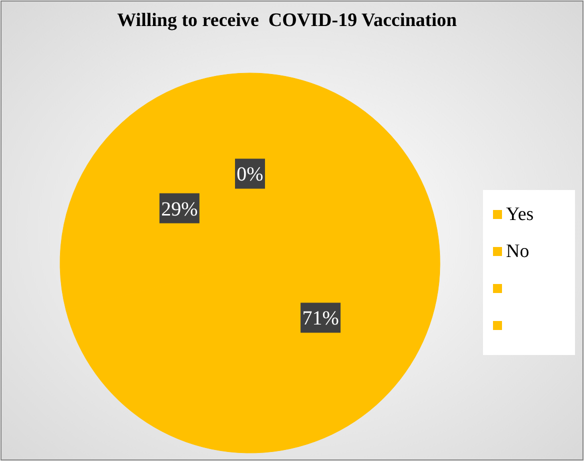 The image size is (584, 461). What do you see at coordinates (287, 20) in the screenshot?
I see `chart-title: Willing to receive COVID-19 Vaccination` at bounding box center [287, 20].